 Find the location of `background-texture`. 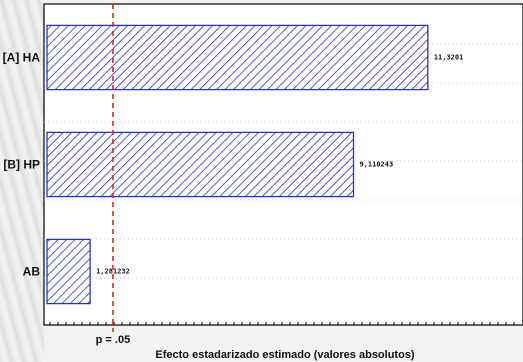

background-texture is located at coordinates (22, 181).